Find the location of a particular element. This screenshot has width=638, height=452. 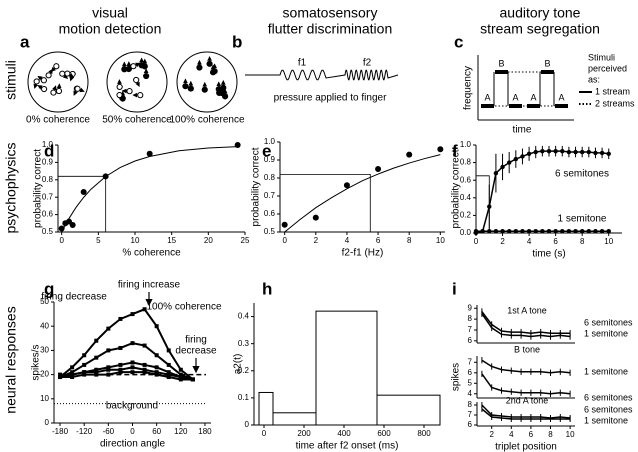

y-tick-label: 30 is located at coordinates (44, 350).